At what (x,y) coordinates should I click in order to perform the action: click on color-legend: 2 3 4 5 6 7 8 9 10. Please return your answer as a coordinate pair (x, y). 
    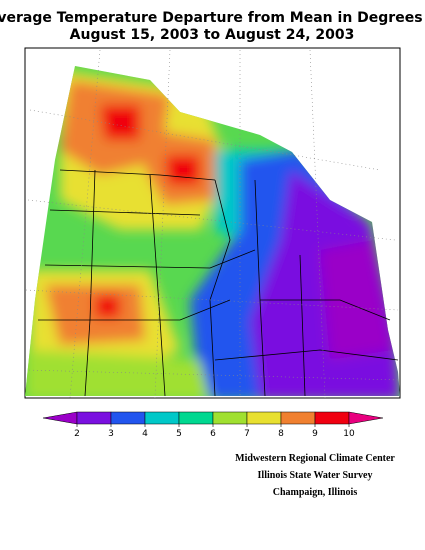
    Looking at the image, I should click on (213, 425).